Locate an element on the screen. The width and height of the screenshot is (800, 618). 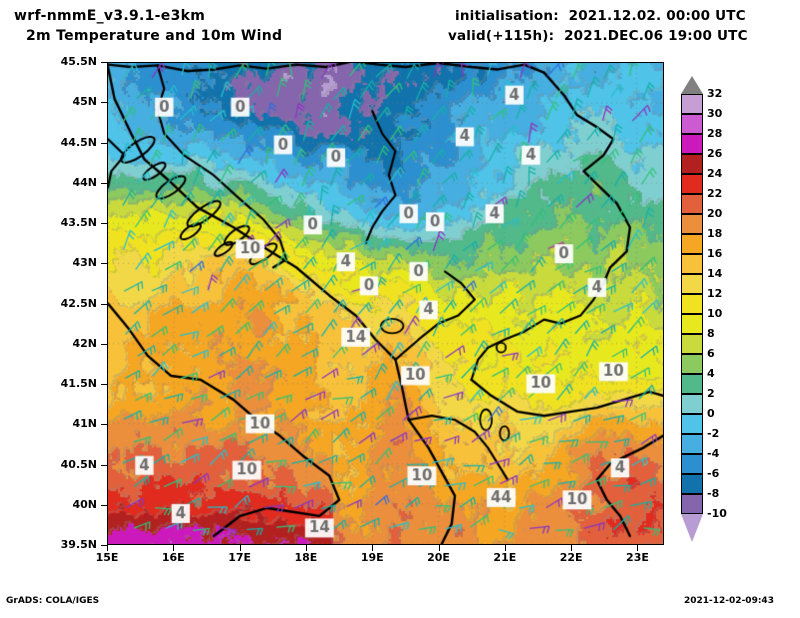
y-tick-label: 39.5N is located at coordinates (78, 544).